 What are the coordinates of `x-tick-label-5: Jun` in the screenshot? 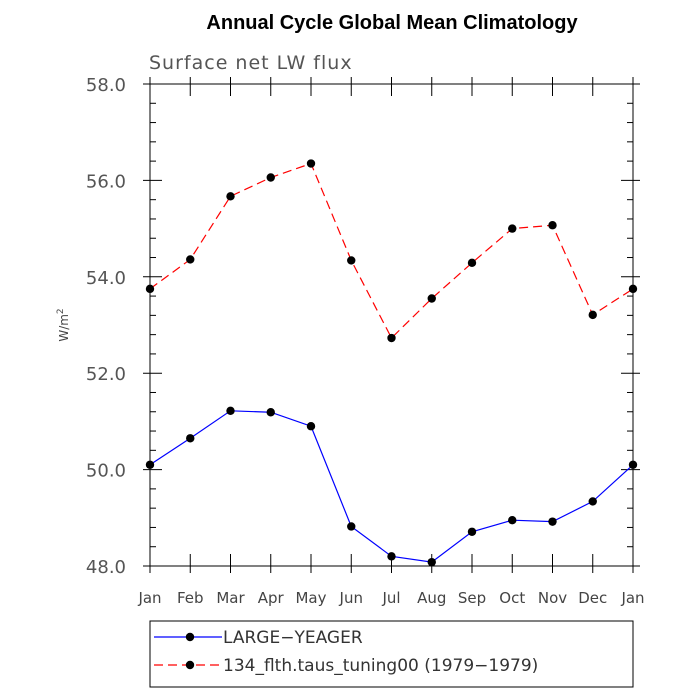 It's located at (351, 598).